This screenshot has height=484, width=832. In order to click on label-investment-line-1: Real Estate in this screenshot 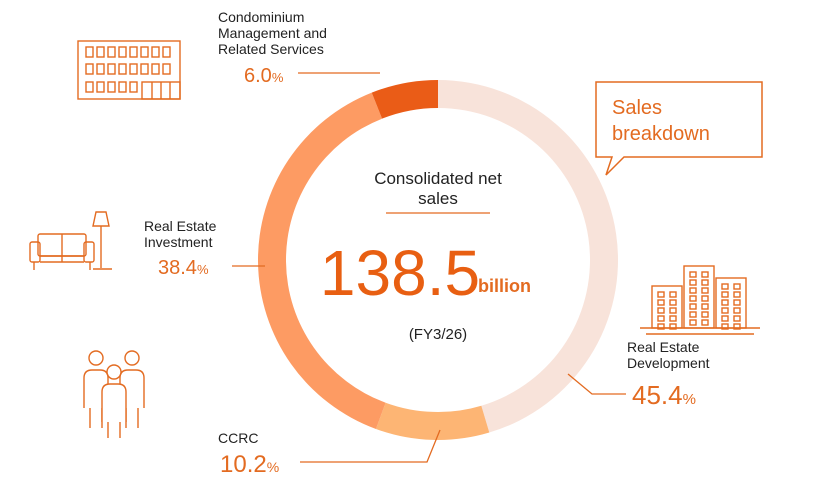, I will do `click(180, 226)`.